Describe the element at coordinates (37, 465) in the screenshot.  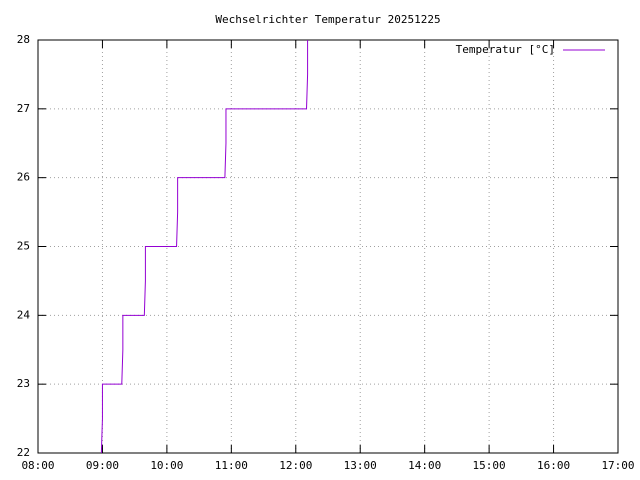
I see `x-tick-label: 08:00` at that location.